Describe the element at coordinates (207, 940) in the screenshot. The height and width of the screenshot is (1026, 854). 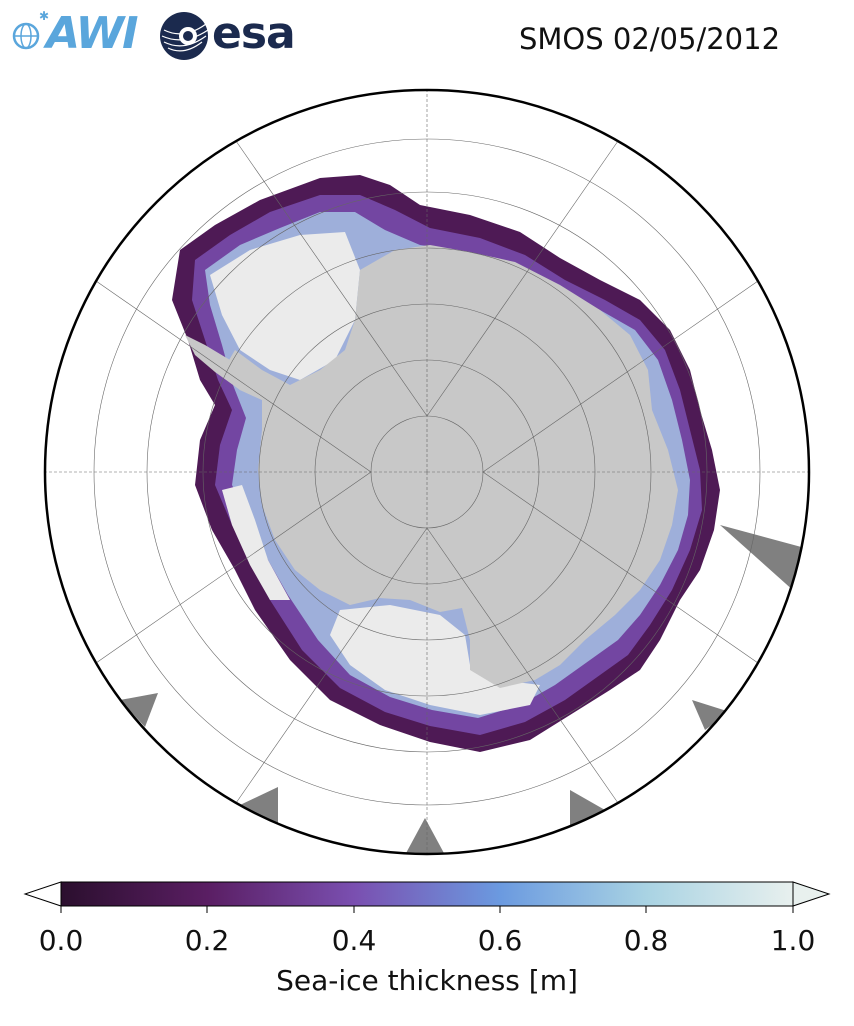
I see `colorbar-tick-label: 0.2` at that location.